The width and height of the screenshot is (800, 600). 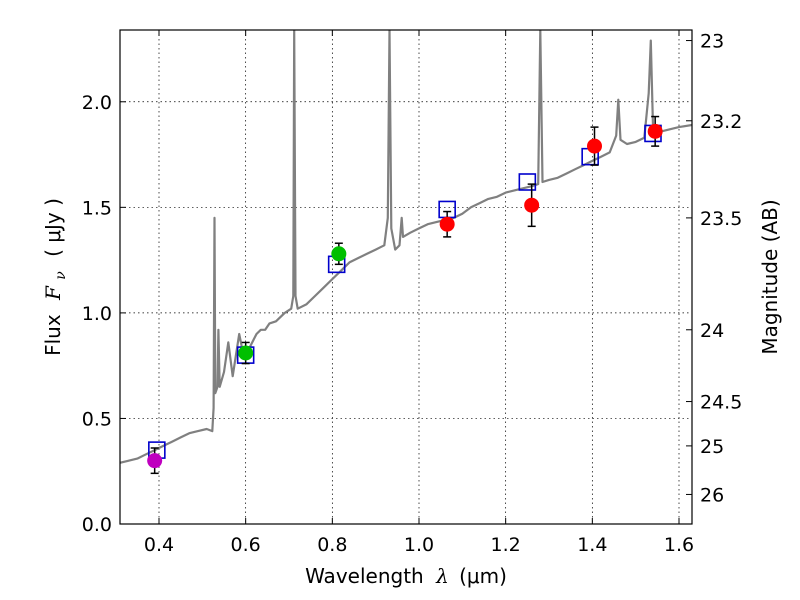 I want to click on right-axis-title: Magnitude (AB), so click(x=770, y=276).